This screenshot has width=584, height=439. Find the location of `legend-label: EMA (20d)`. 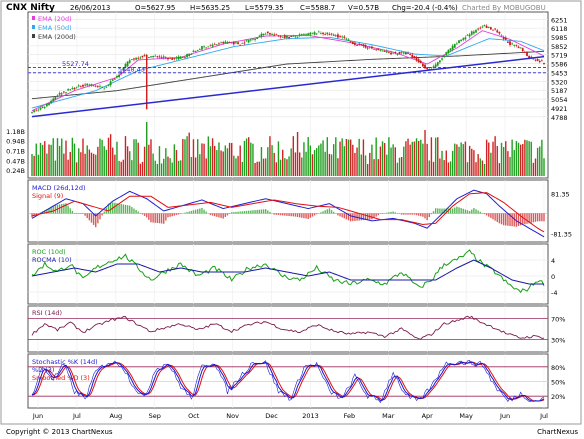

legend-label: EMA (20d) is located at coordinates (55, 19).